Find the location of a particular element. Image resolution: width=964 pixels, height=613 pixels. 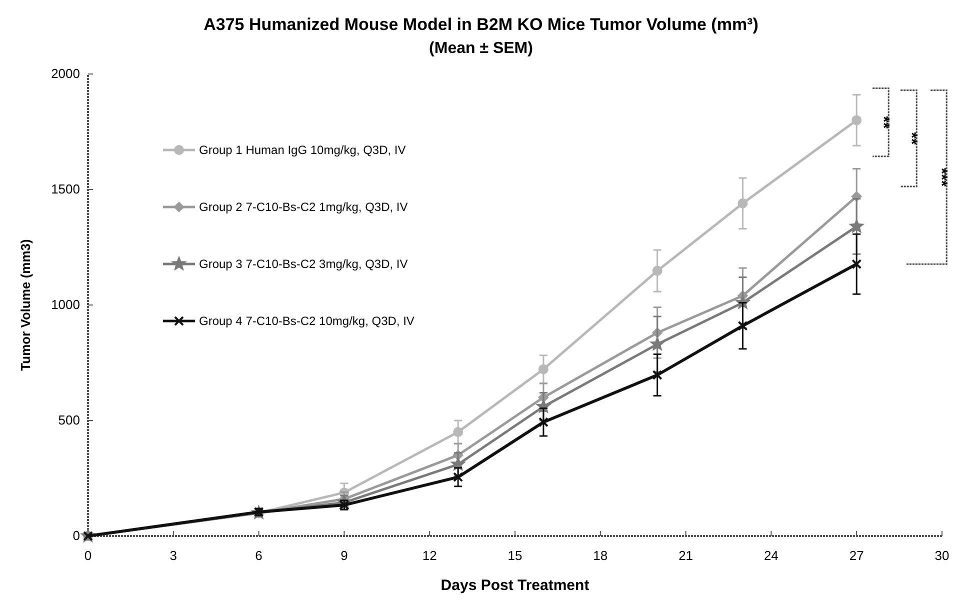

legend-label: Group 3 7-C10-Bs-C2 3mg/kg, Q3D, IV is located at coordinates (303, 264).